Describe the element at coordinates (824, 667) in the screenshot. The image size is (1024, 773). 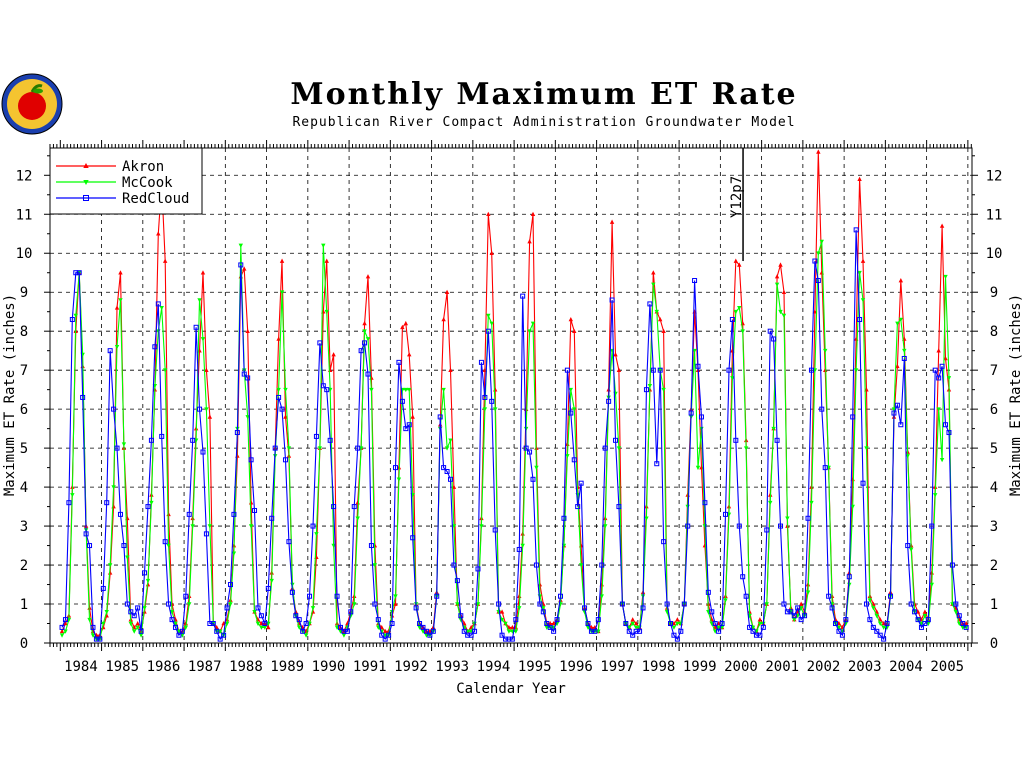
I see `x-tick-label: 2002` at that location.